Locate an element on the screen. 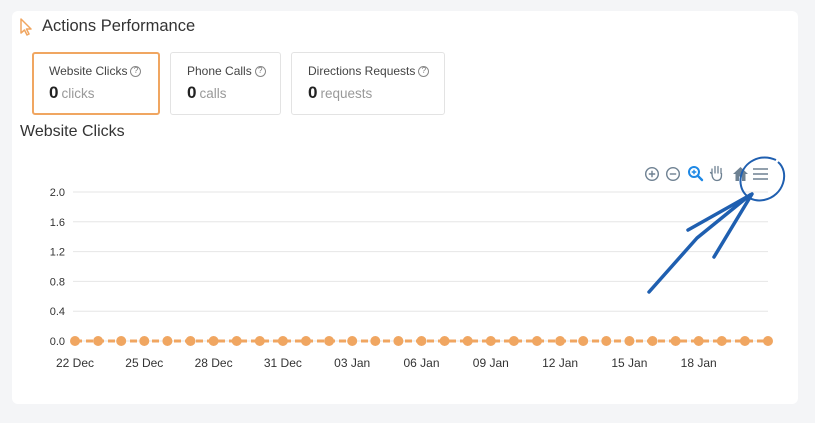  tile-label: Website Clicks is located at coordinates (88, 71).